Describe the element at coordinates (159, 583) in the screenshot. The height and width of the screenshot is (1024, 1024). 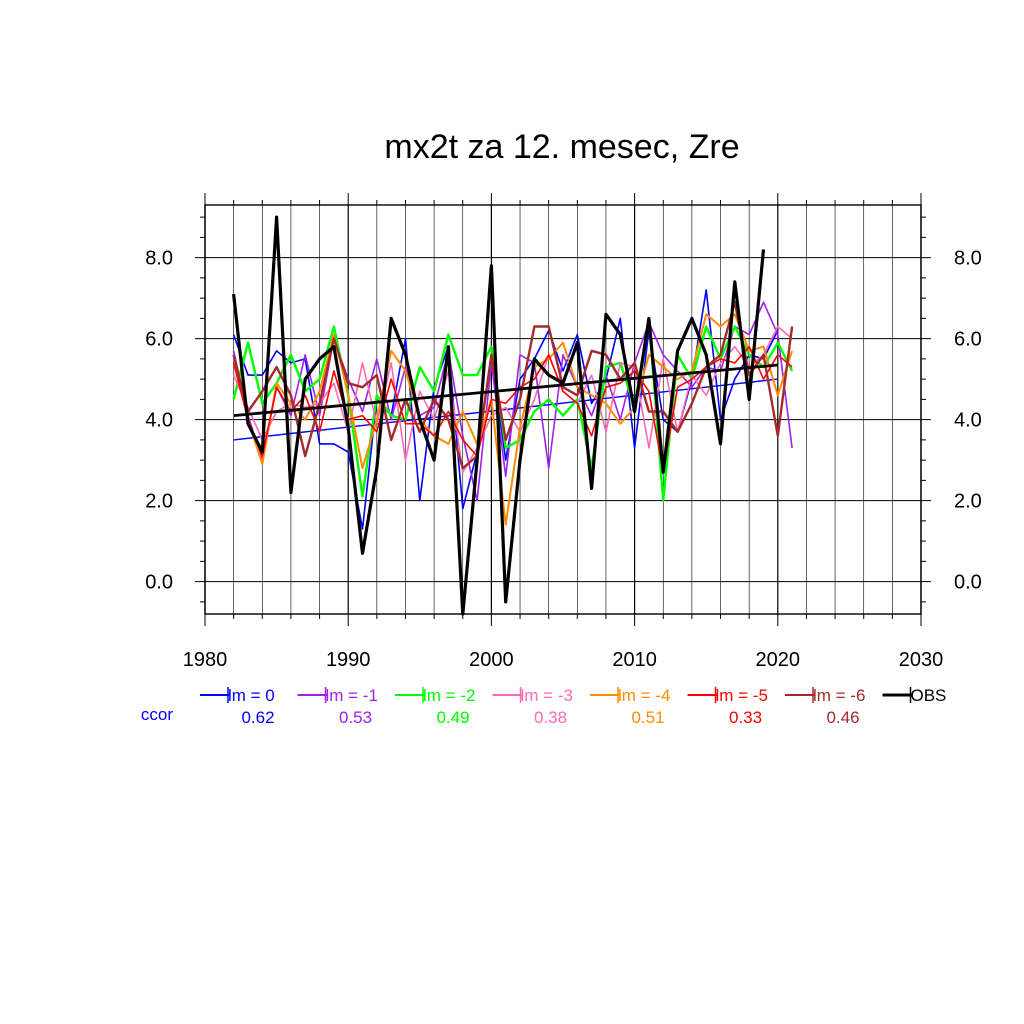
I see `y-tick-label-left: 0.0` at that location.